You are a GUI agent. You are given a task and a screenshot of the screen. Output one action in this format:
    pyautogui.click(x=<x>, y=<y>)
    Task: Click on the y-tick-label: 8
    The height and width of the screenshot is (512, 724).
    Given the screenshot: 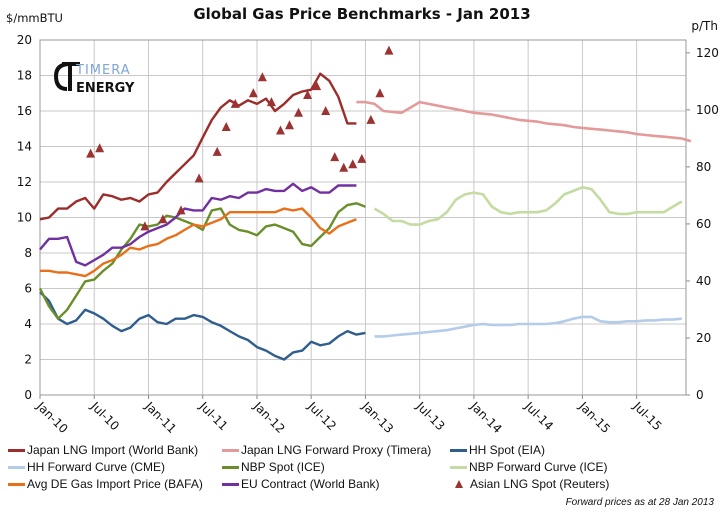 What is the action you would take?
    pyautogui.click(x=28, y=253)
    